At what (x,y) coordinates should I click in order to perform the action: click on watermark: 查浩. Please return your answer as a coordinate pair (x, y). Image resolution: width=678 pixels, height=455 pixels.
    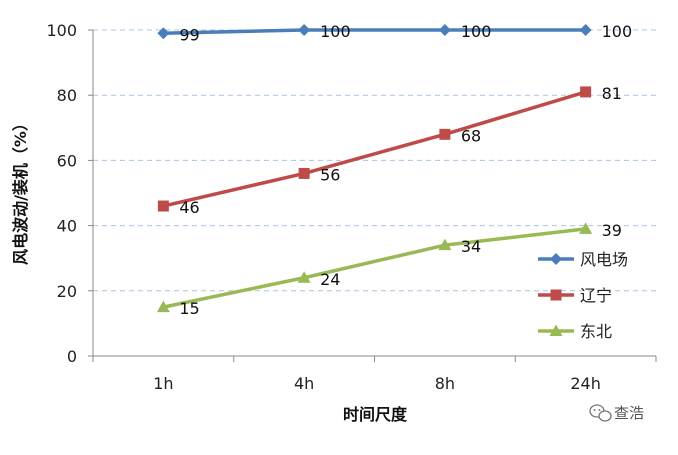
    Looking at the image, I should click on (616, 413).